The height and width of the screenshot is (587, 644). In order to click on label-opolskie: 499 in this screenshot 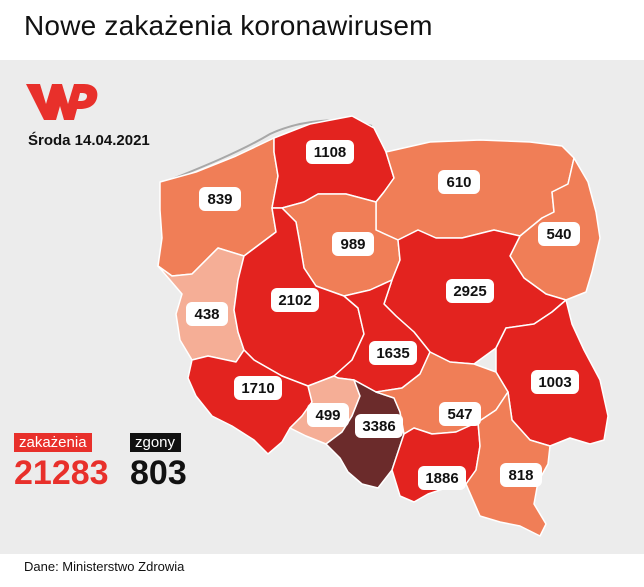, I will do `click(328, 415)`.